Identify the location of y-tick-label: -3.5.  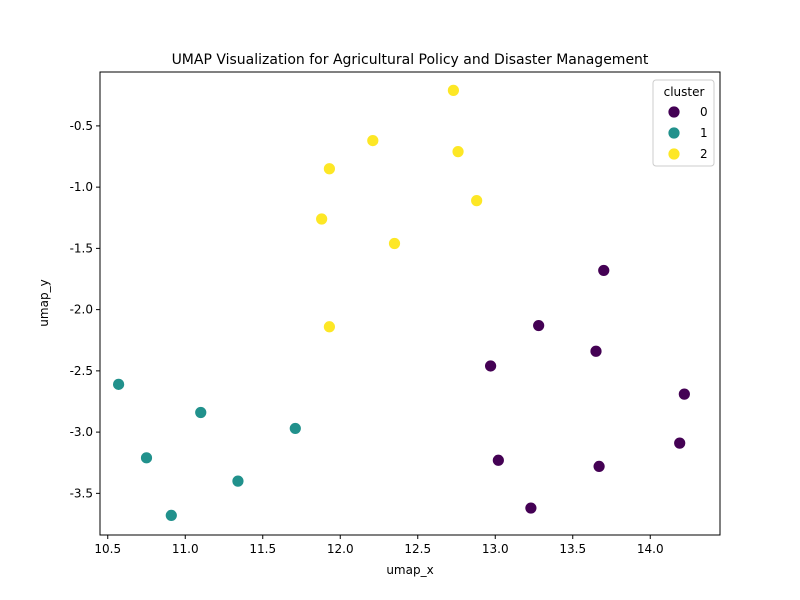
(81, 493).